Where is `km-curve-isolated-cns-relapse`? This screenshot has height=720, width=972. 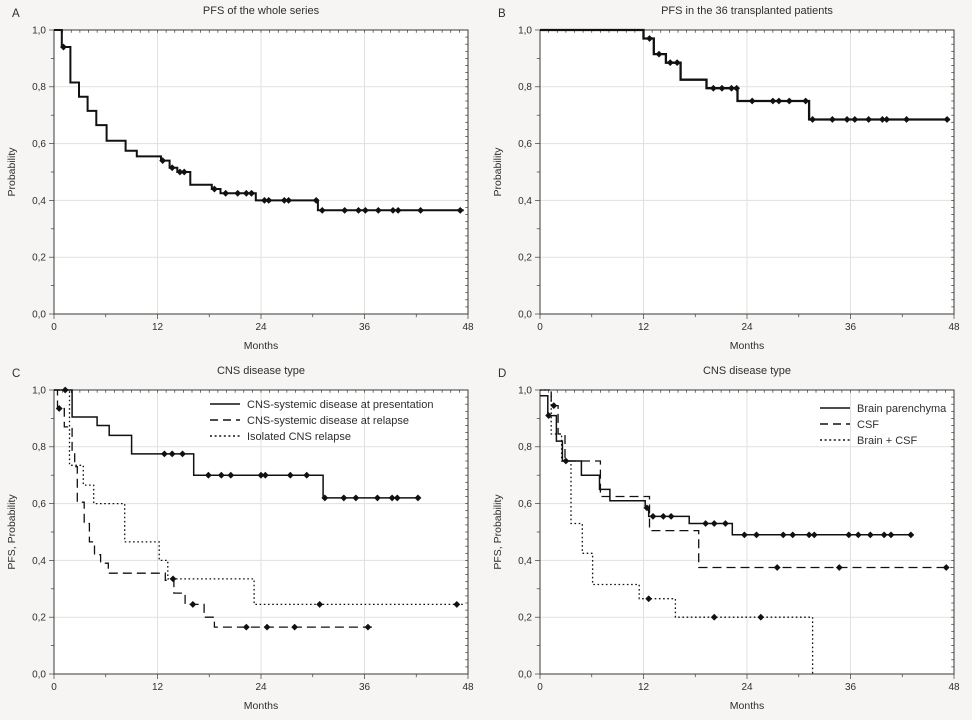
km-curve-isolated-cns-relapse is located at coordinates (259, 497).